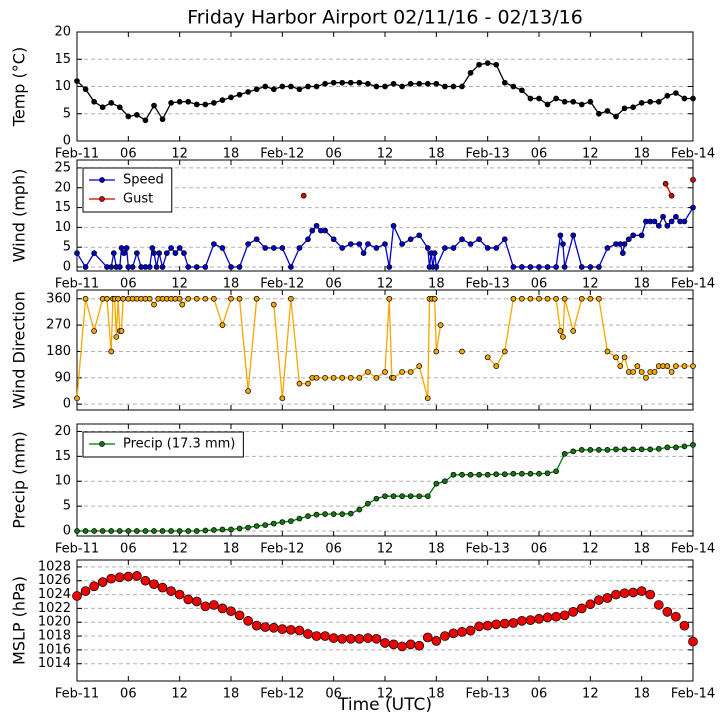  What do you see at coordinates (62, 167) in the screenshot?
I see `y-tick-label: 25` at bounding box center [62, 167].